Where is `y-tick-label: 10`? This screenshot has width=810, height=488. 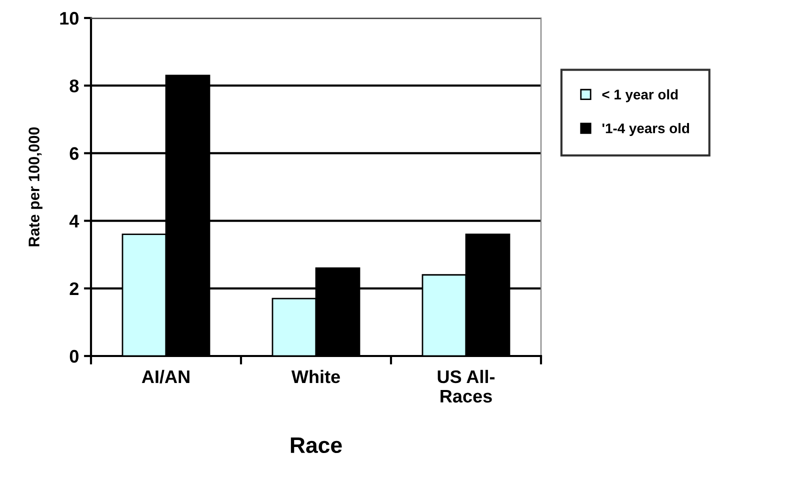 y-tick-label: 10 is located at coordinates (69, 18).